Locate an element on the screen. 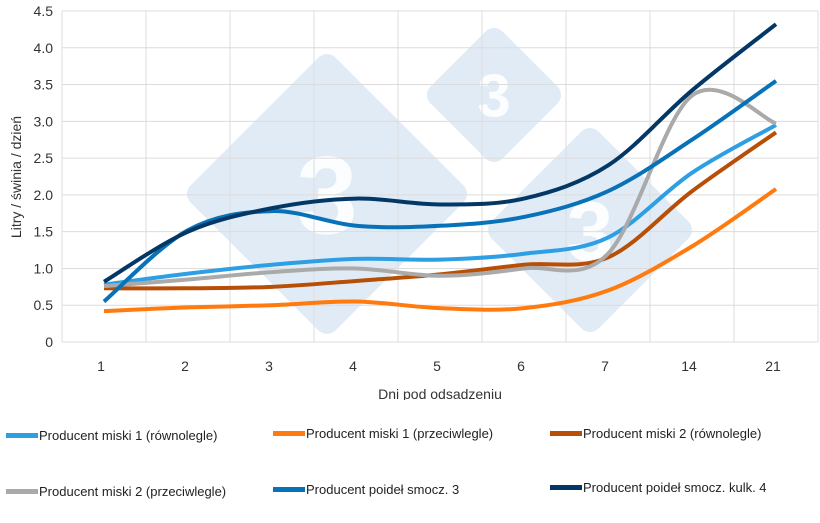  legend-item: Producent miski 1 (równolegle) is located at coordinates (111, 435).